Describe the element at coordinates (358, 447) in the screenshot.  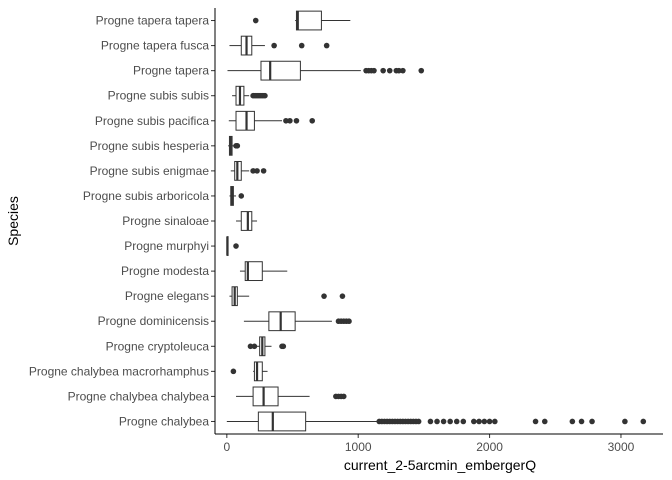
I see `x-tick-label: 1000` at that location.